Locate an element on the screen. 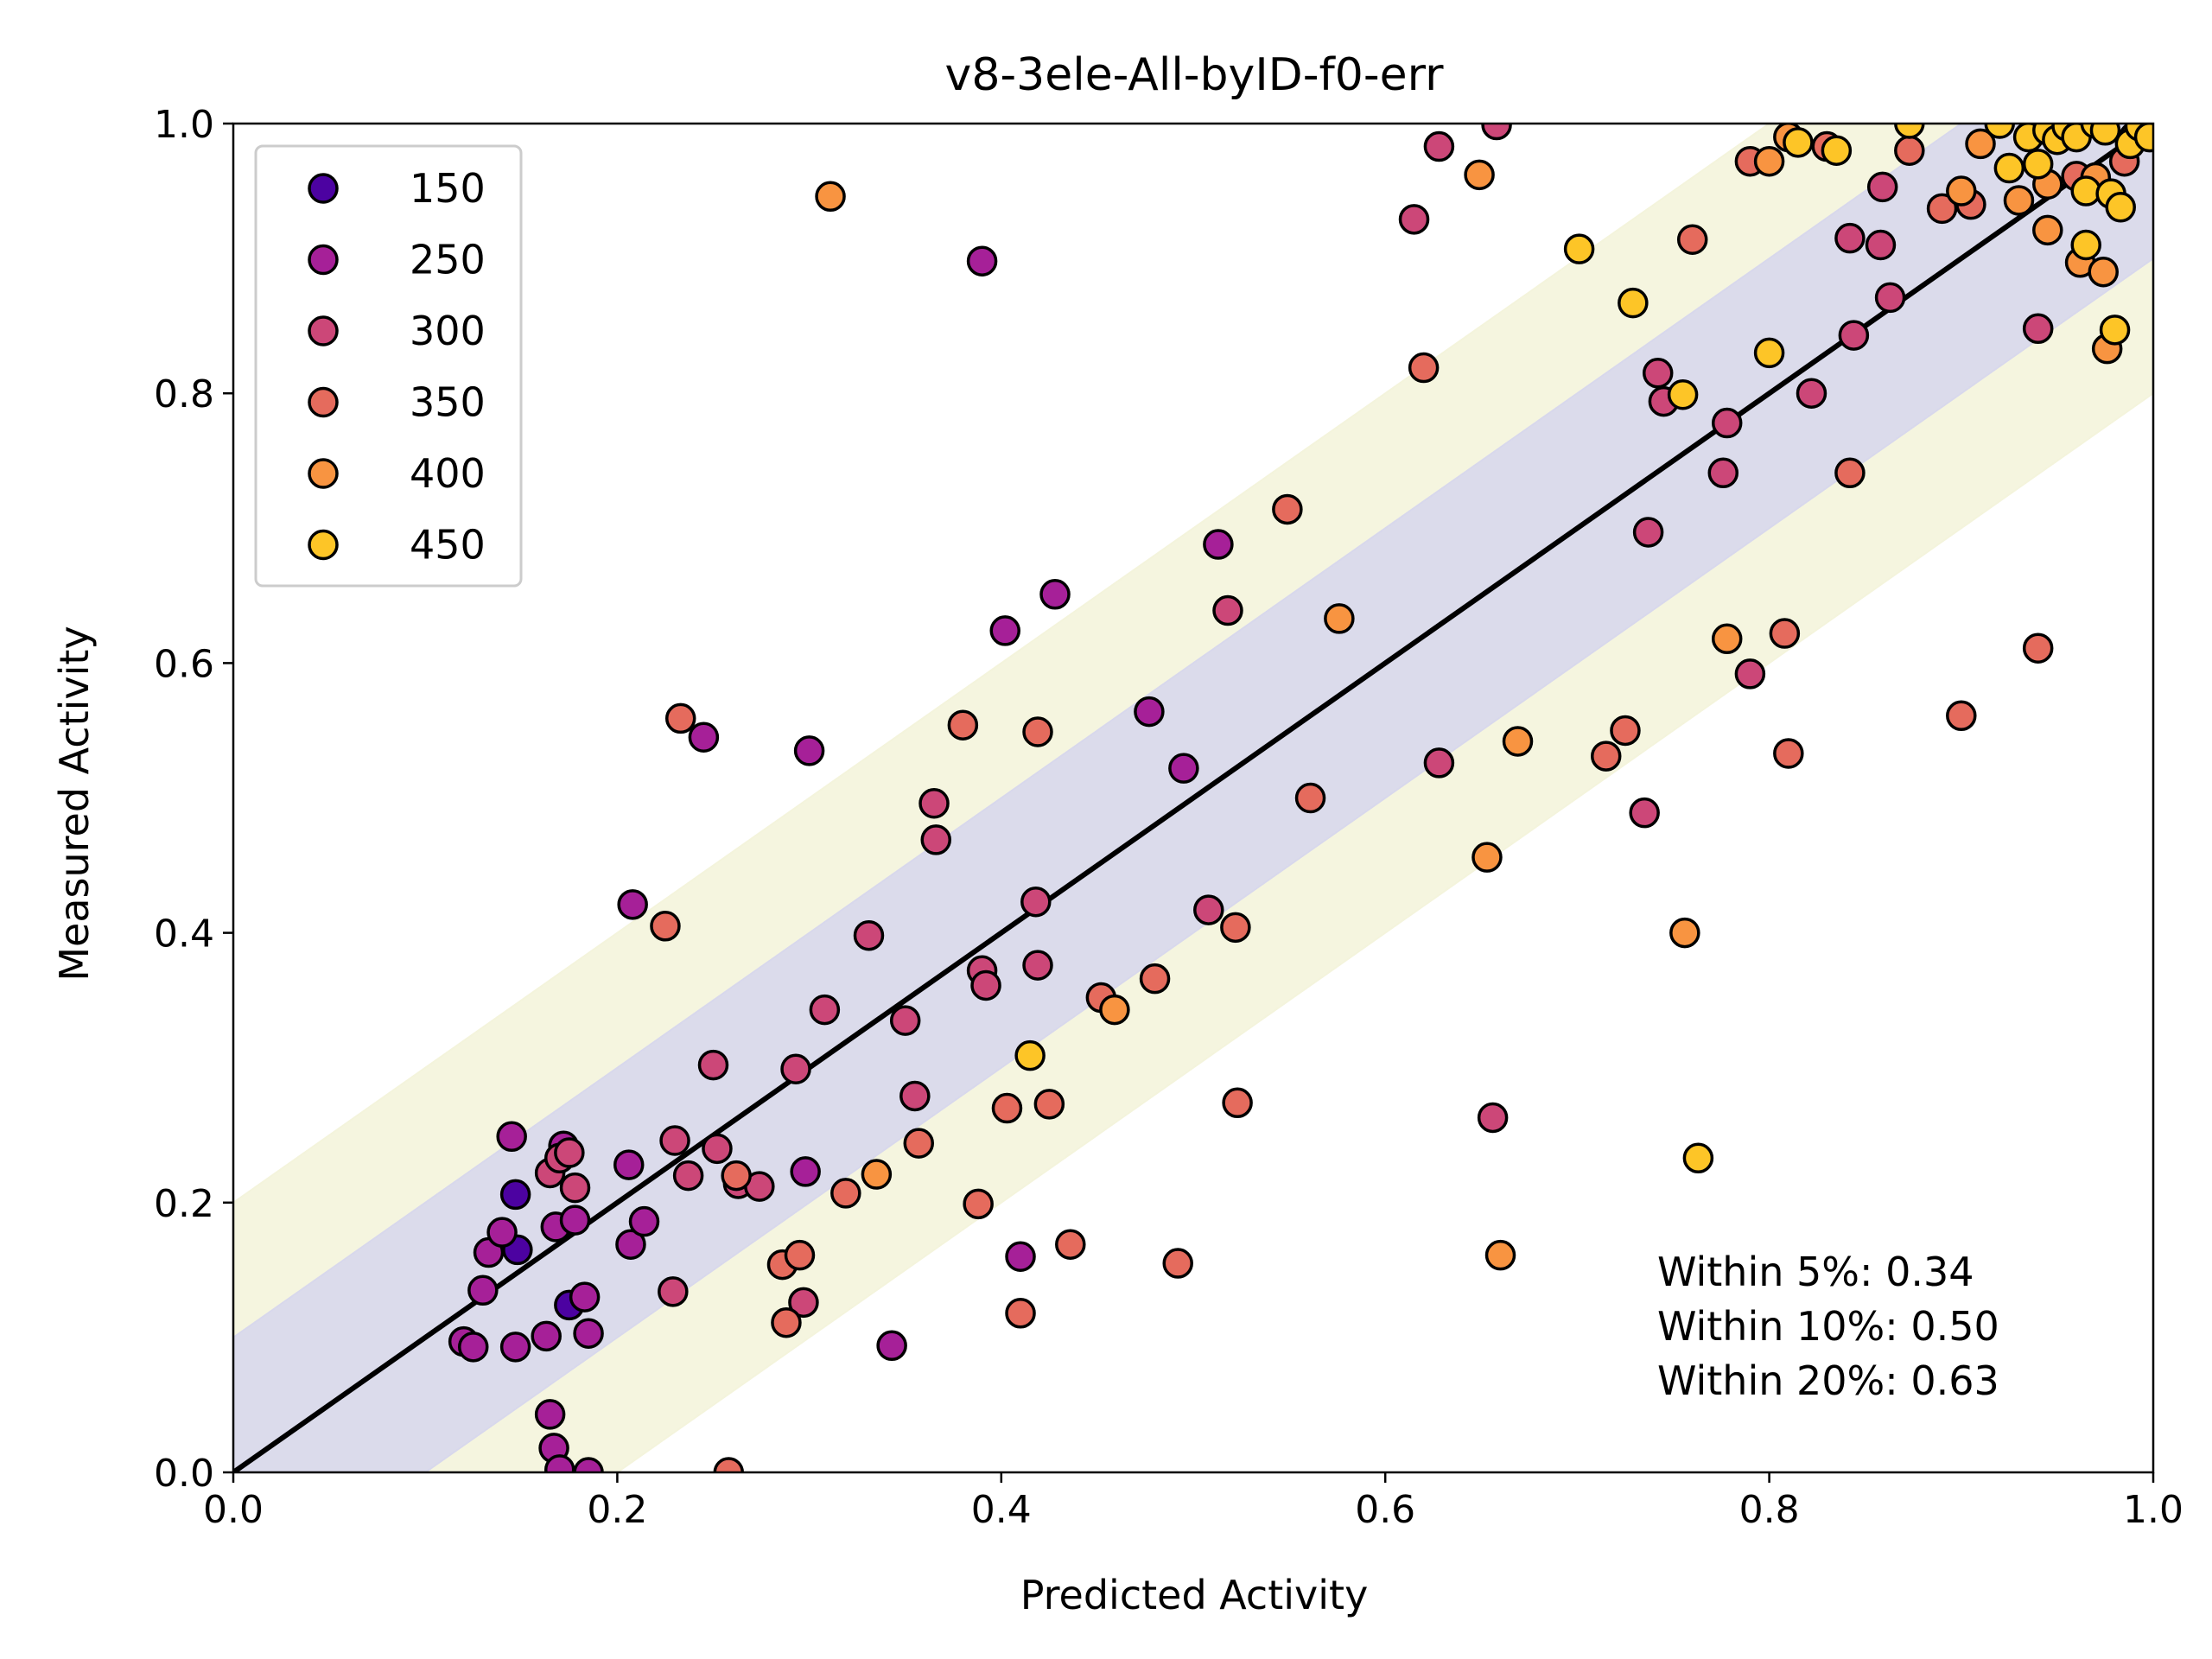  legend: 150 250 300 350 400 450 is located at coordinates (388, 366).